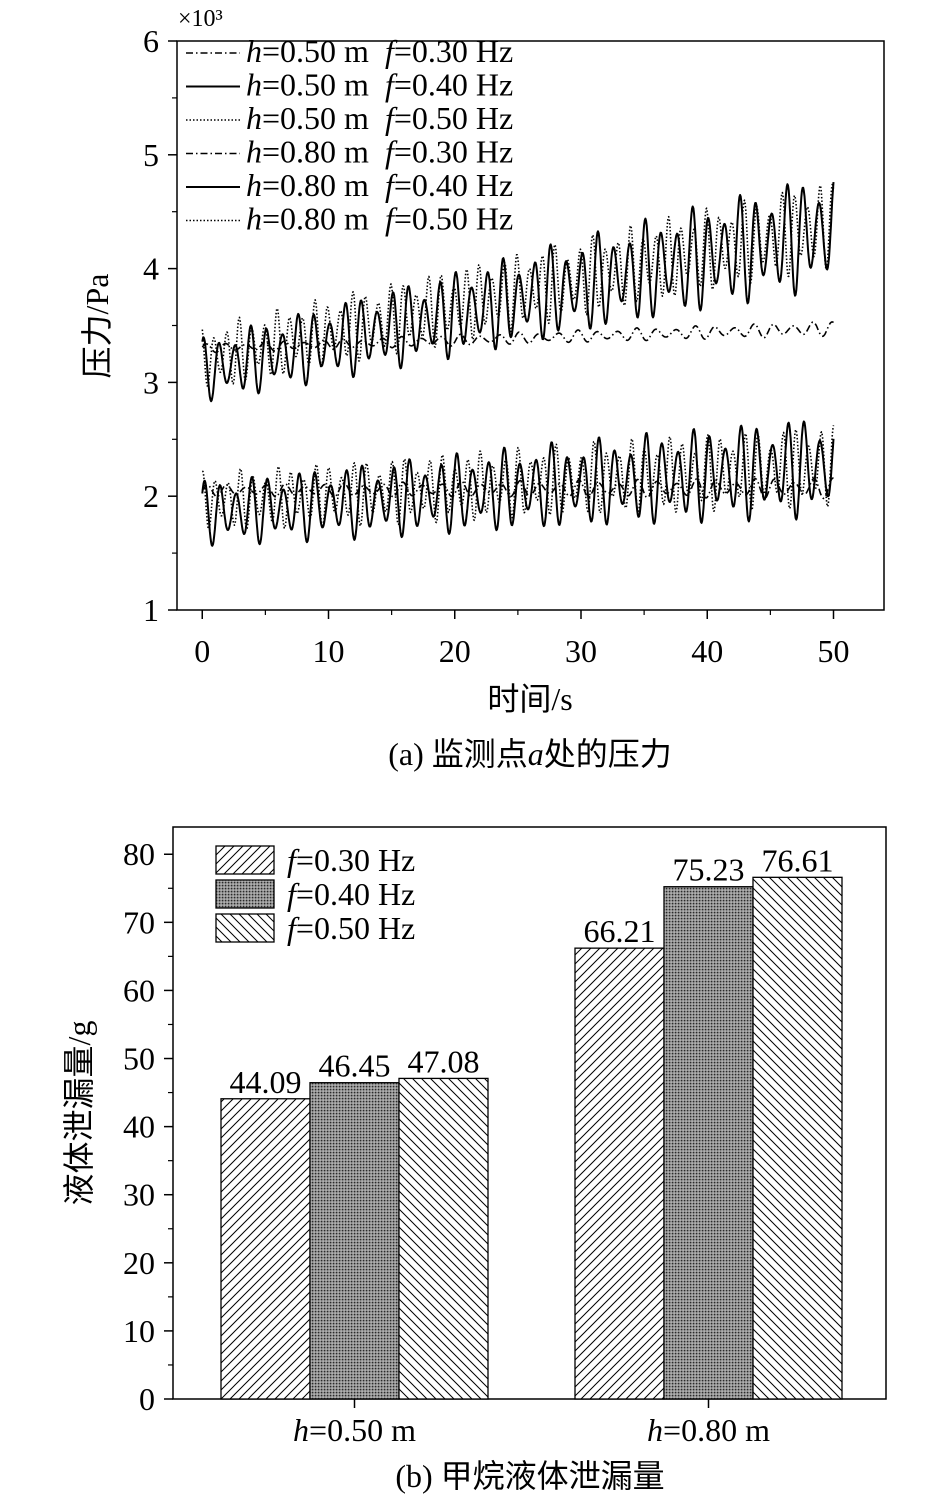 Image resolution: width=945 pixels, height=1507 pixels. I want to click on y-tick-label: 6, so click(151, 41).